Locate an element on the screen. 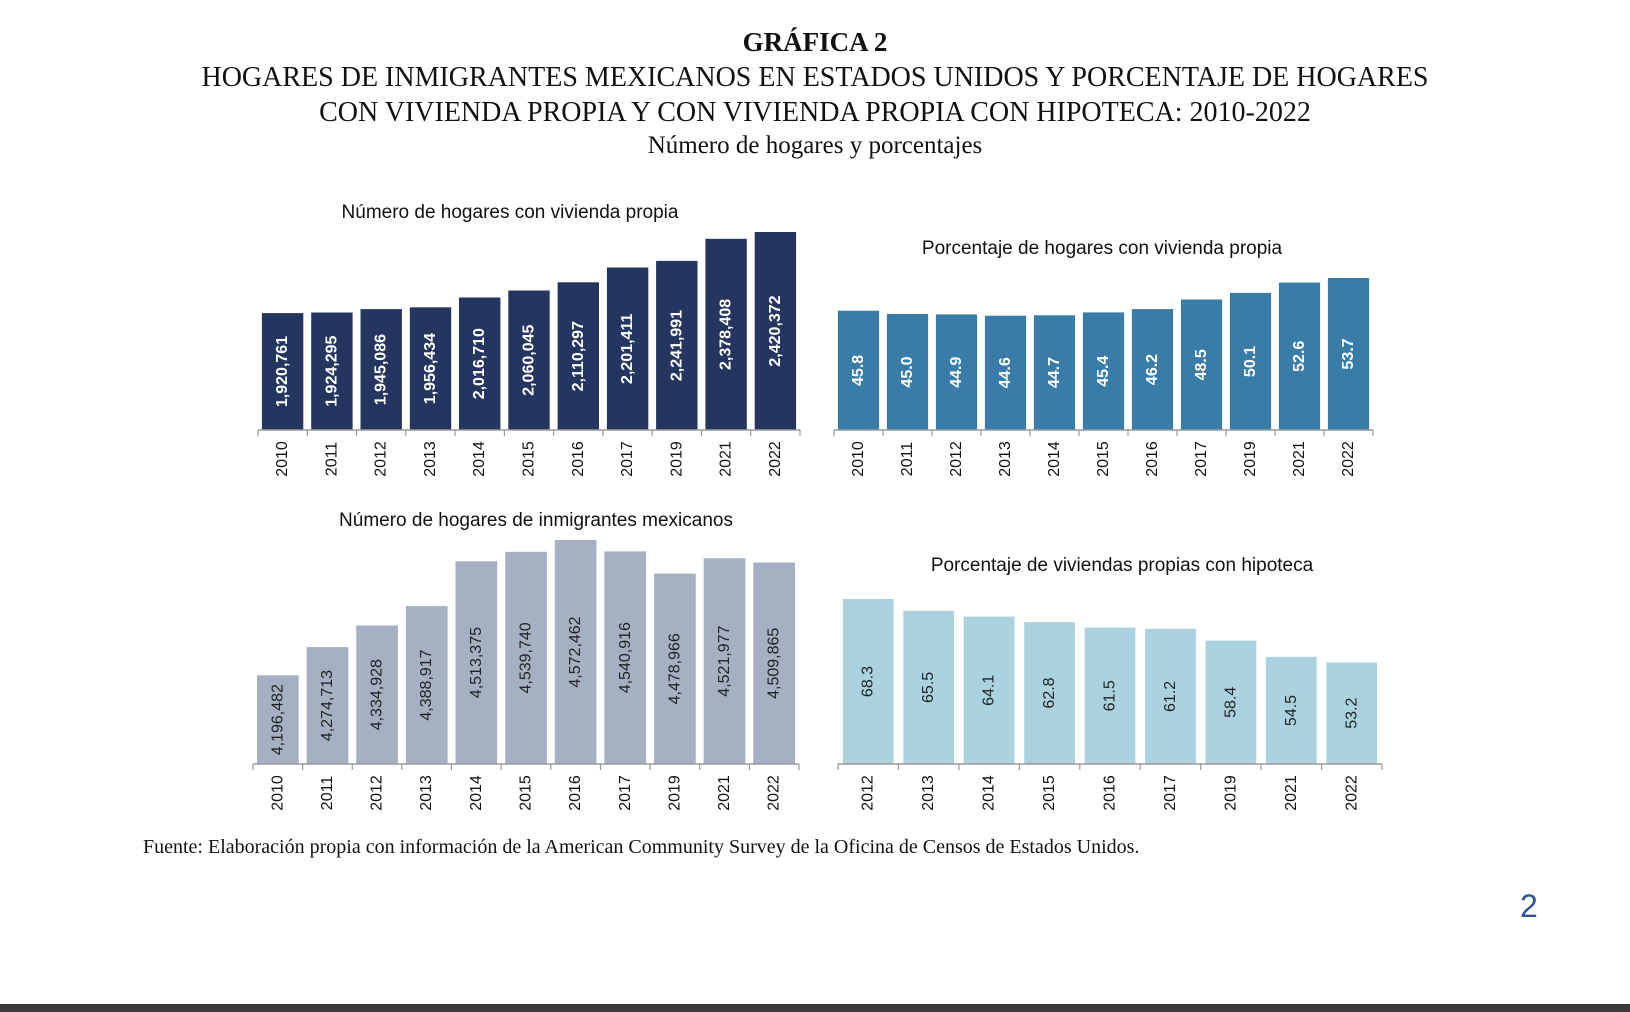 The height and width of the screenshot is (1012, 1630). bar-ownership-rate-2017 is located at coordinates (1201, 364).